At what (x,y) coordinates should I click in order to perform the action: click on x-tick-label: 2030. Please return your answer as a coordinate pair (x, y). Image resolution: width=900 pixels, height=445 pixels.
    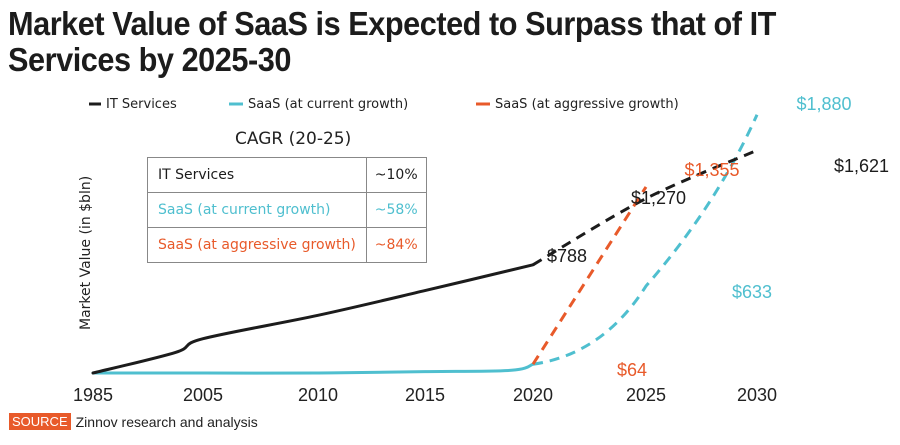
    Looking at the image, I should click on (757, 395).